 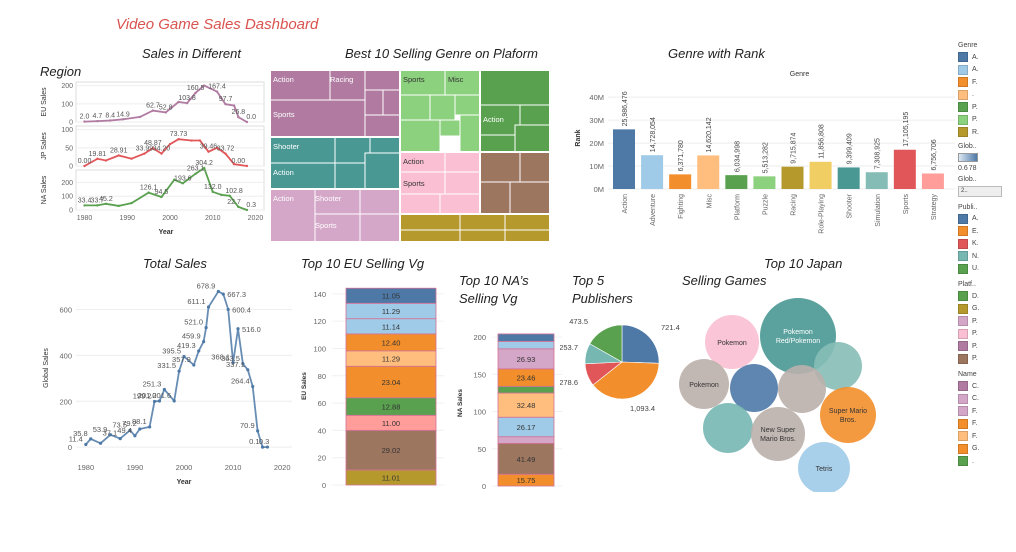 What do you see at coordinates (341, 79) in the screenshot?
I see `treemap-label: Racing` at bounding box center [341, 79].